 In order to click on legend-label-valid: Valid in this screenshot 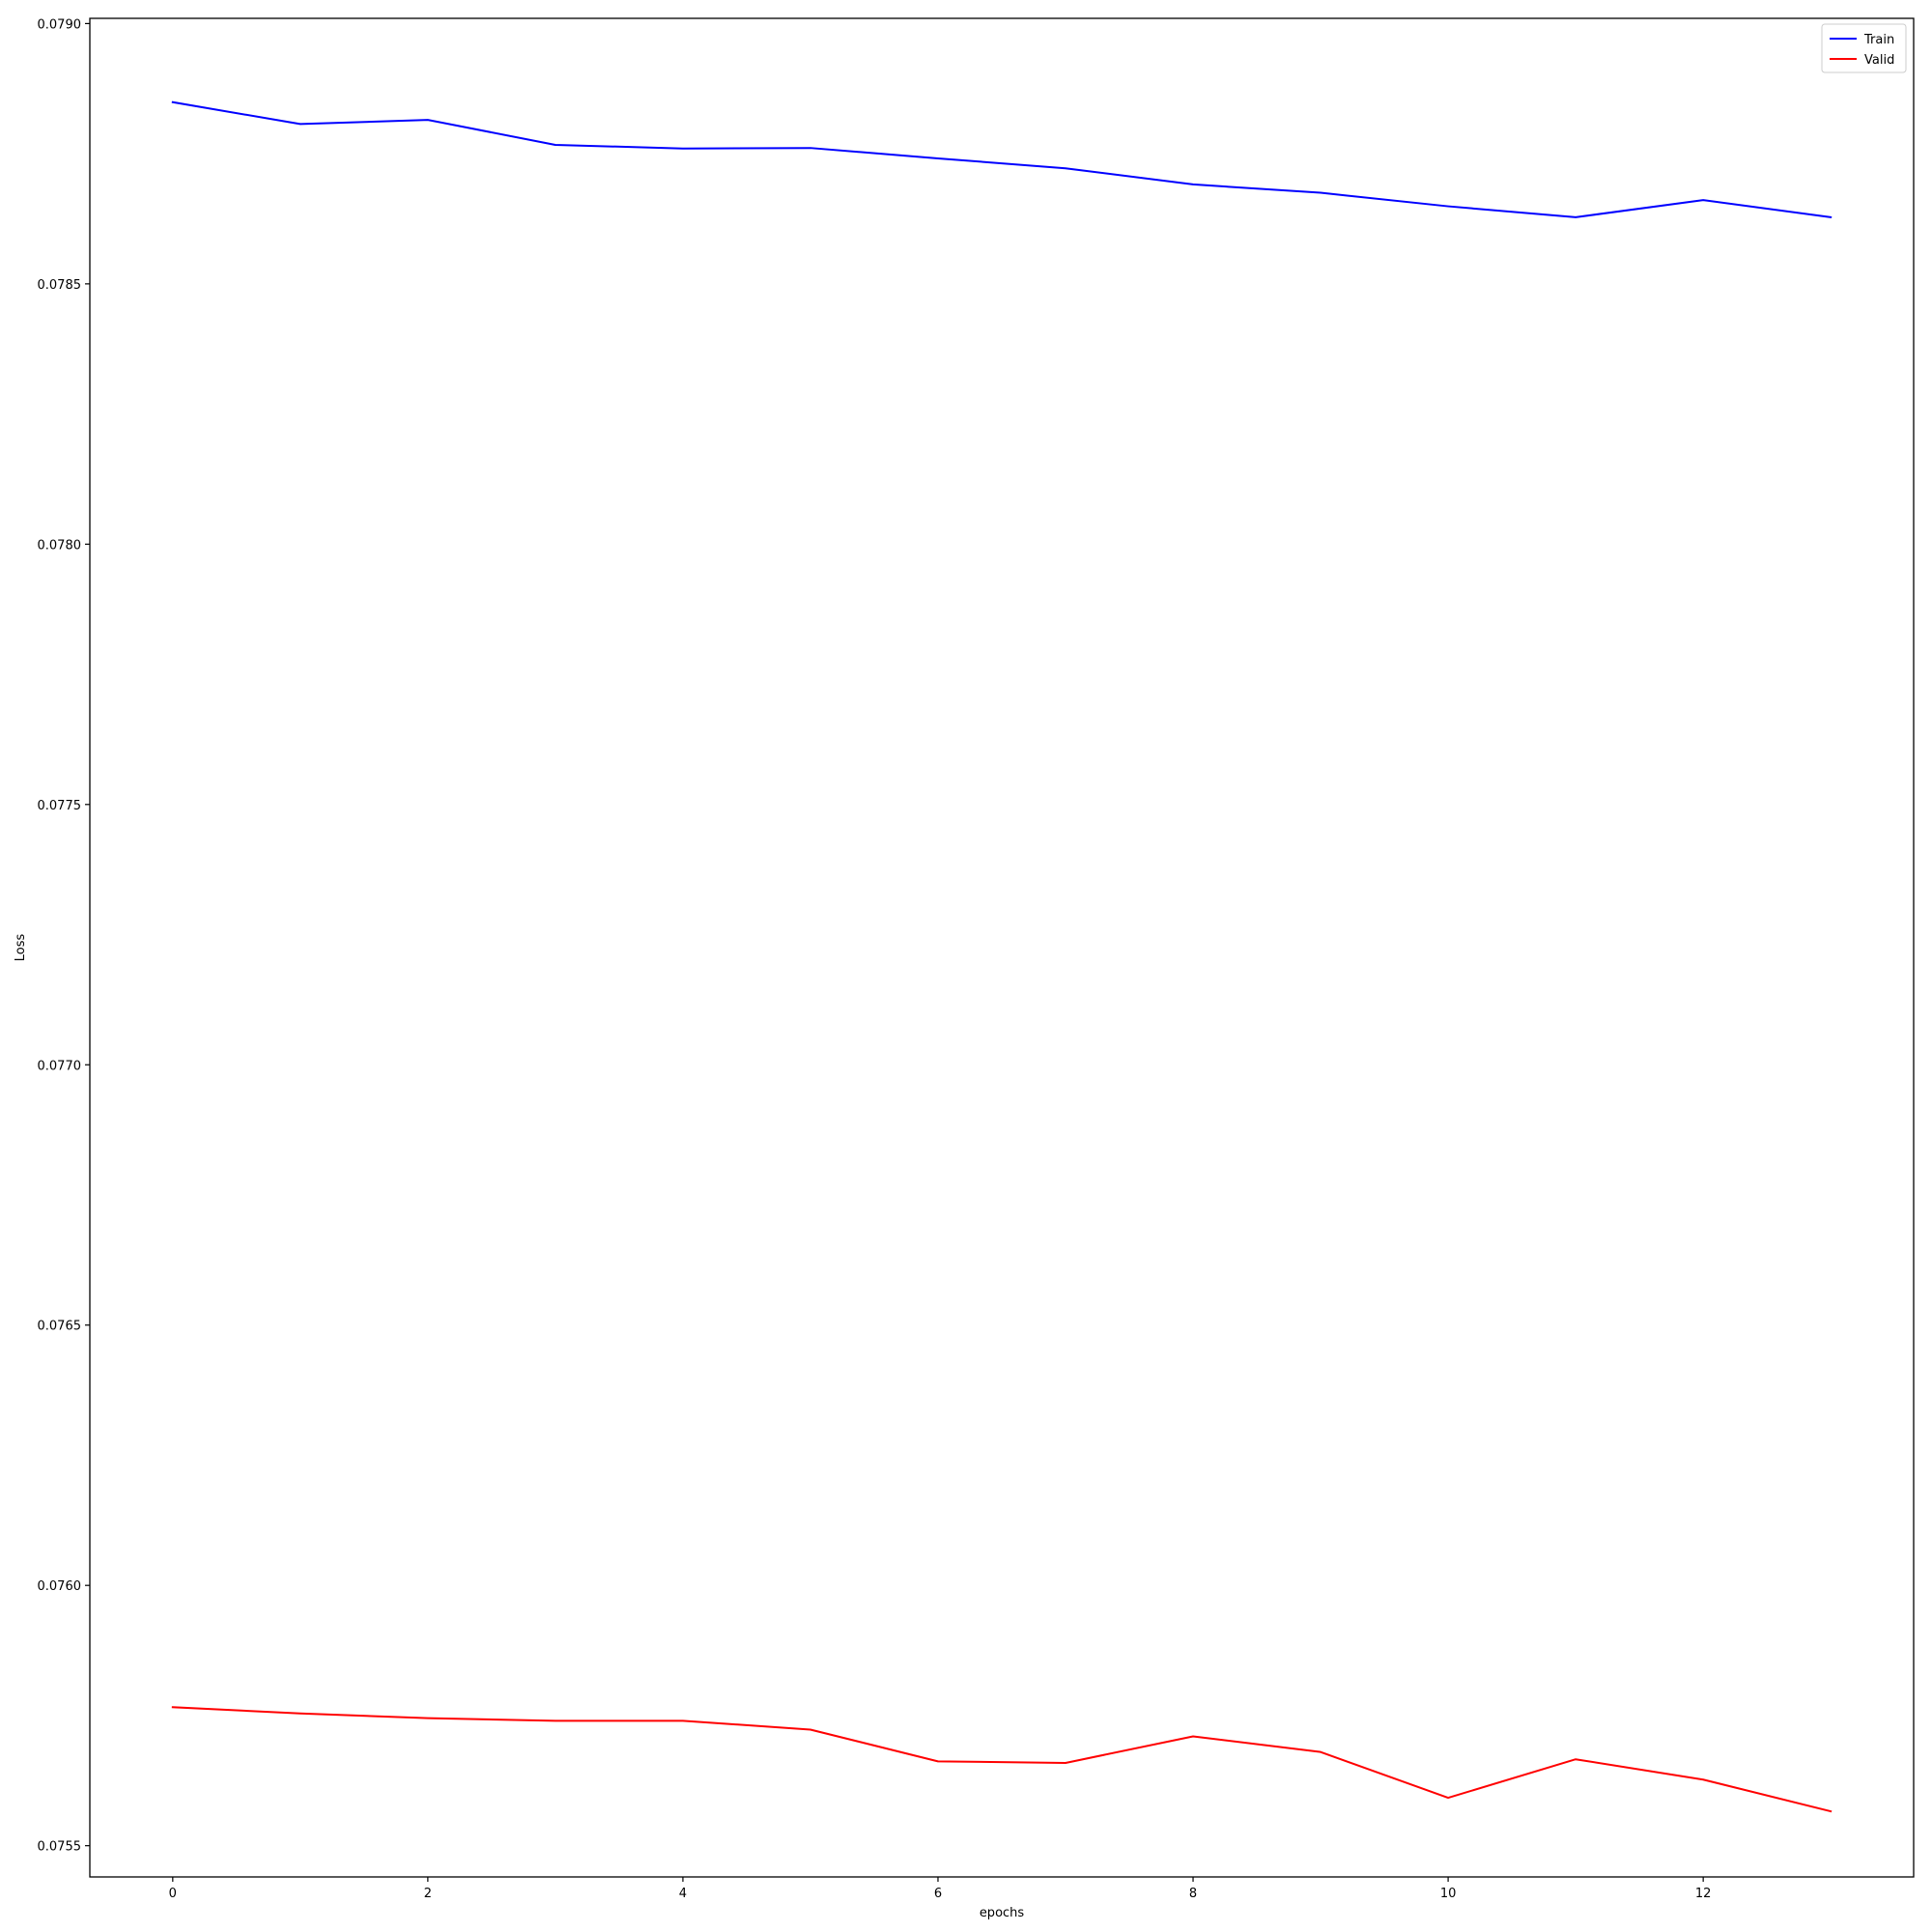, I will do `click(1879, 60)`.